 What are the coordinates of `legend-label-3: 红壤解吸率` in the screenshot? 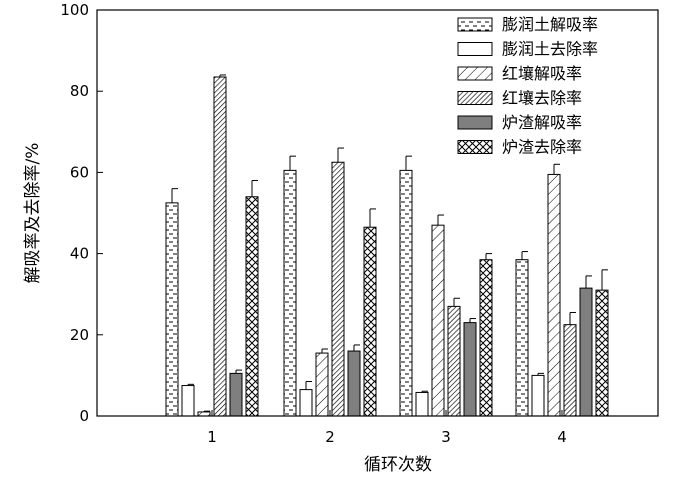 It's located at (542, 73).